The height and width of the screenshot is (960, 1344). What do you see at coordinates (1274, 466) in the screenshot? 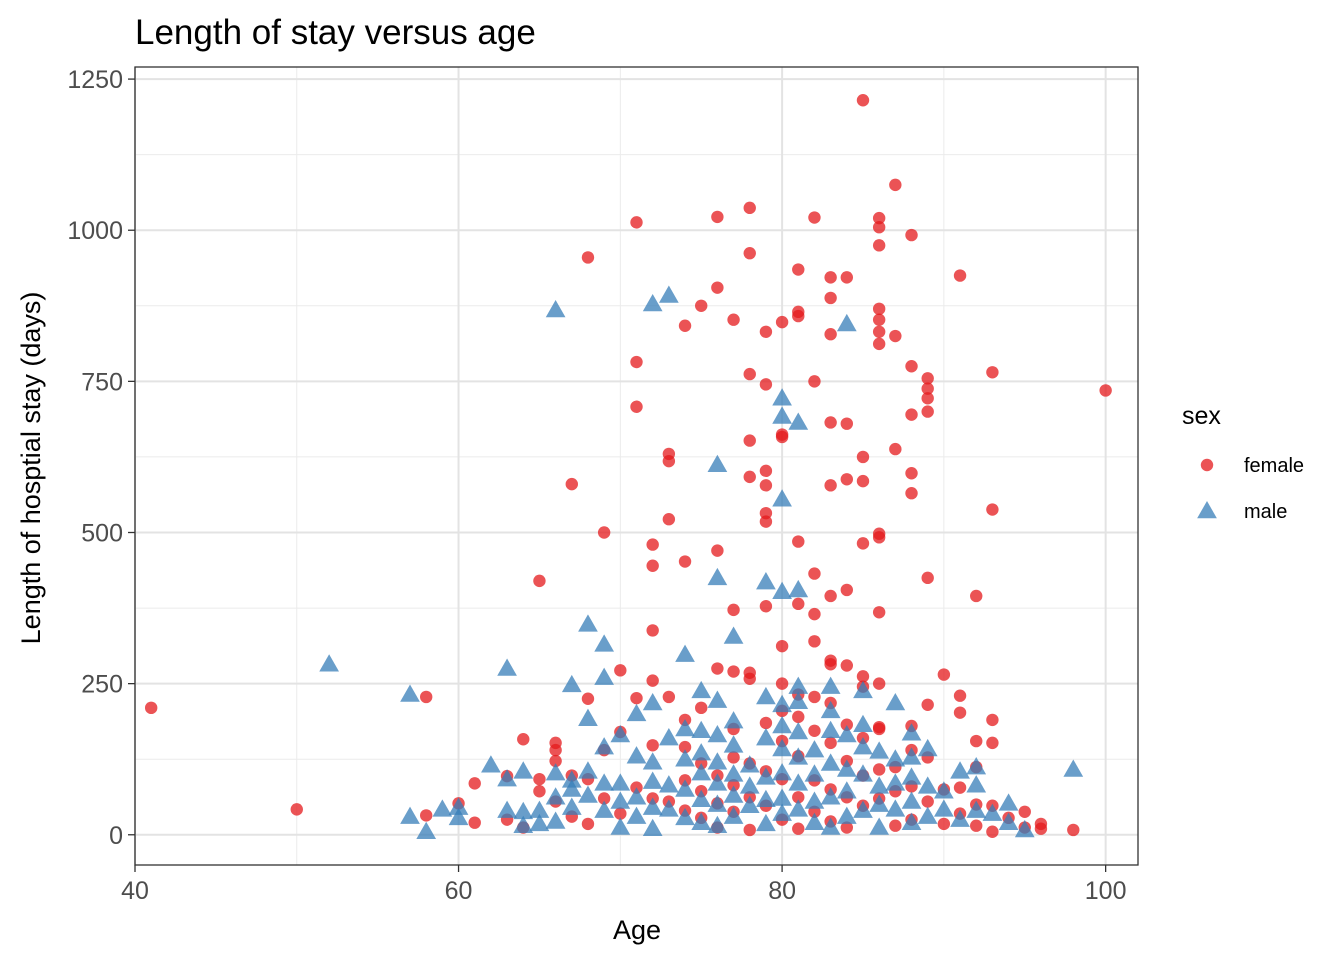
I see `legend-label-female: female` at bounding box center [1274, 466].